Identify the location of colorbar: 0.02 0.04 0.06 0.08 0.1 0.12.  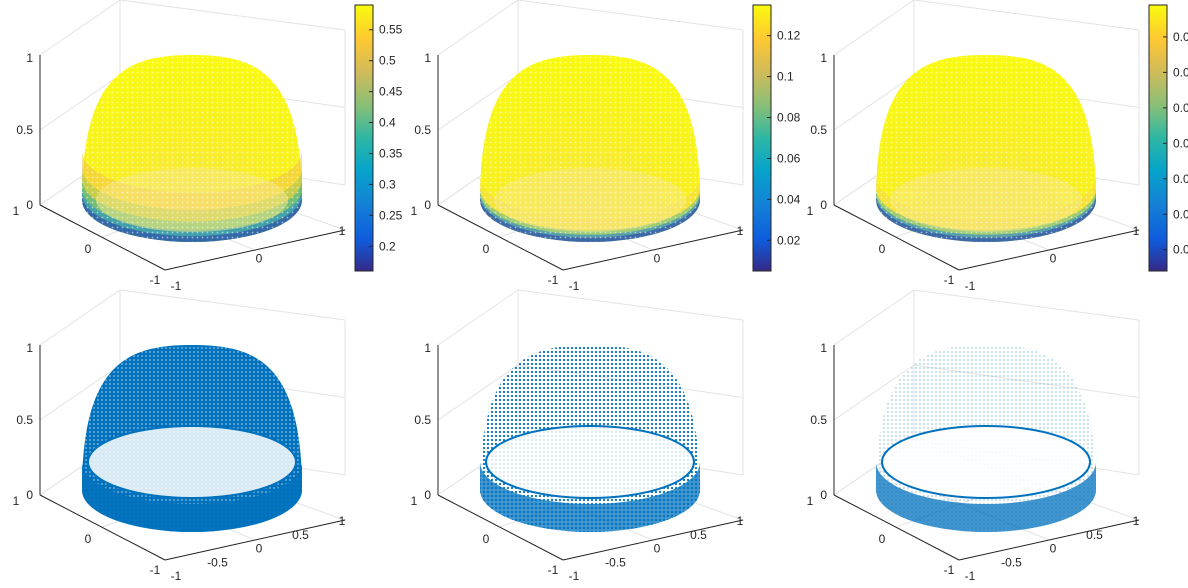
(776, 138).